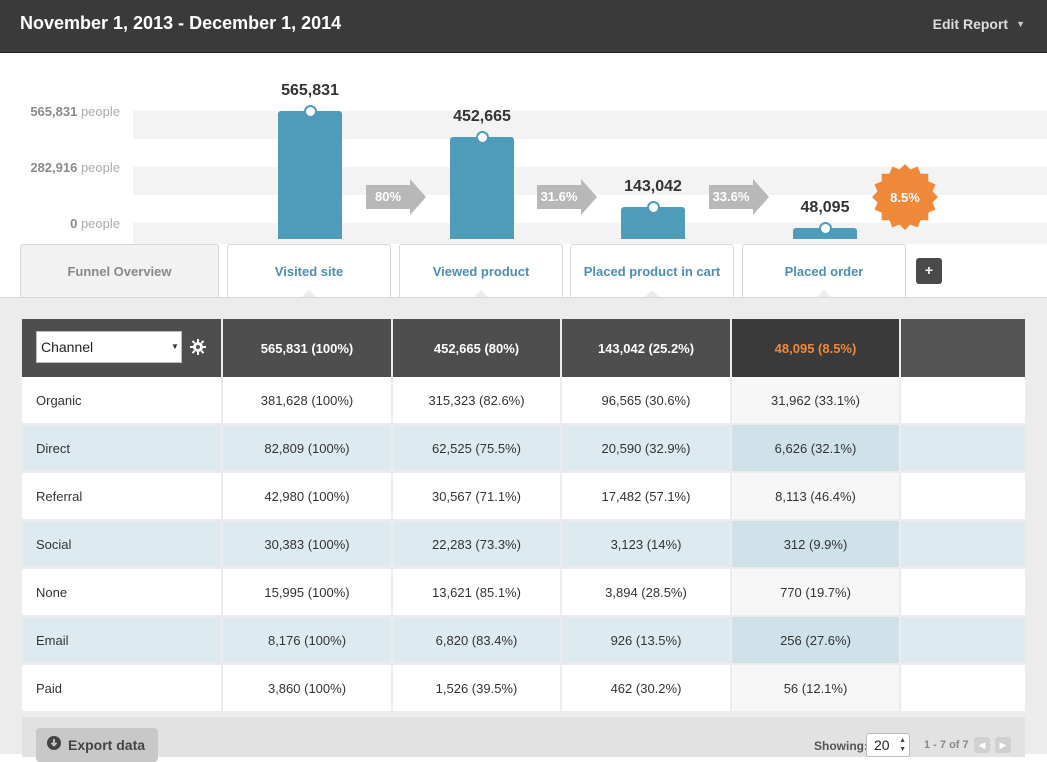  I want to click on overall-conversion-value: 8.5%, so click(905, 197).